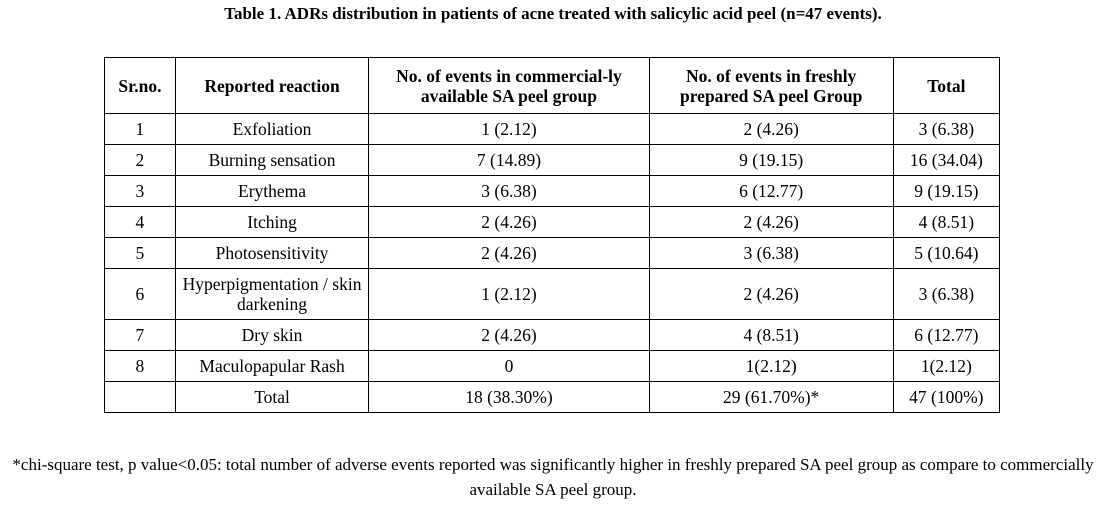 The width and height of the screenshot is (1106, 505). What do you see at coordinates (946, 160) in the screenshot?
I see `cell-total: 16 (34.04)` at bounding box center [946, 160].